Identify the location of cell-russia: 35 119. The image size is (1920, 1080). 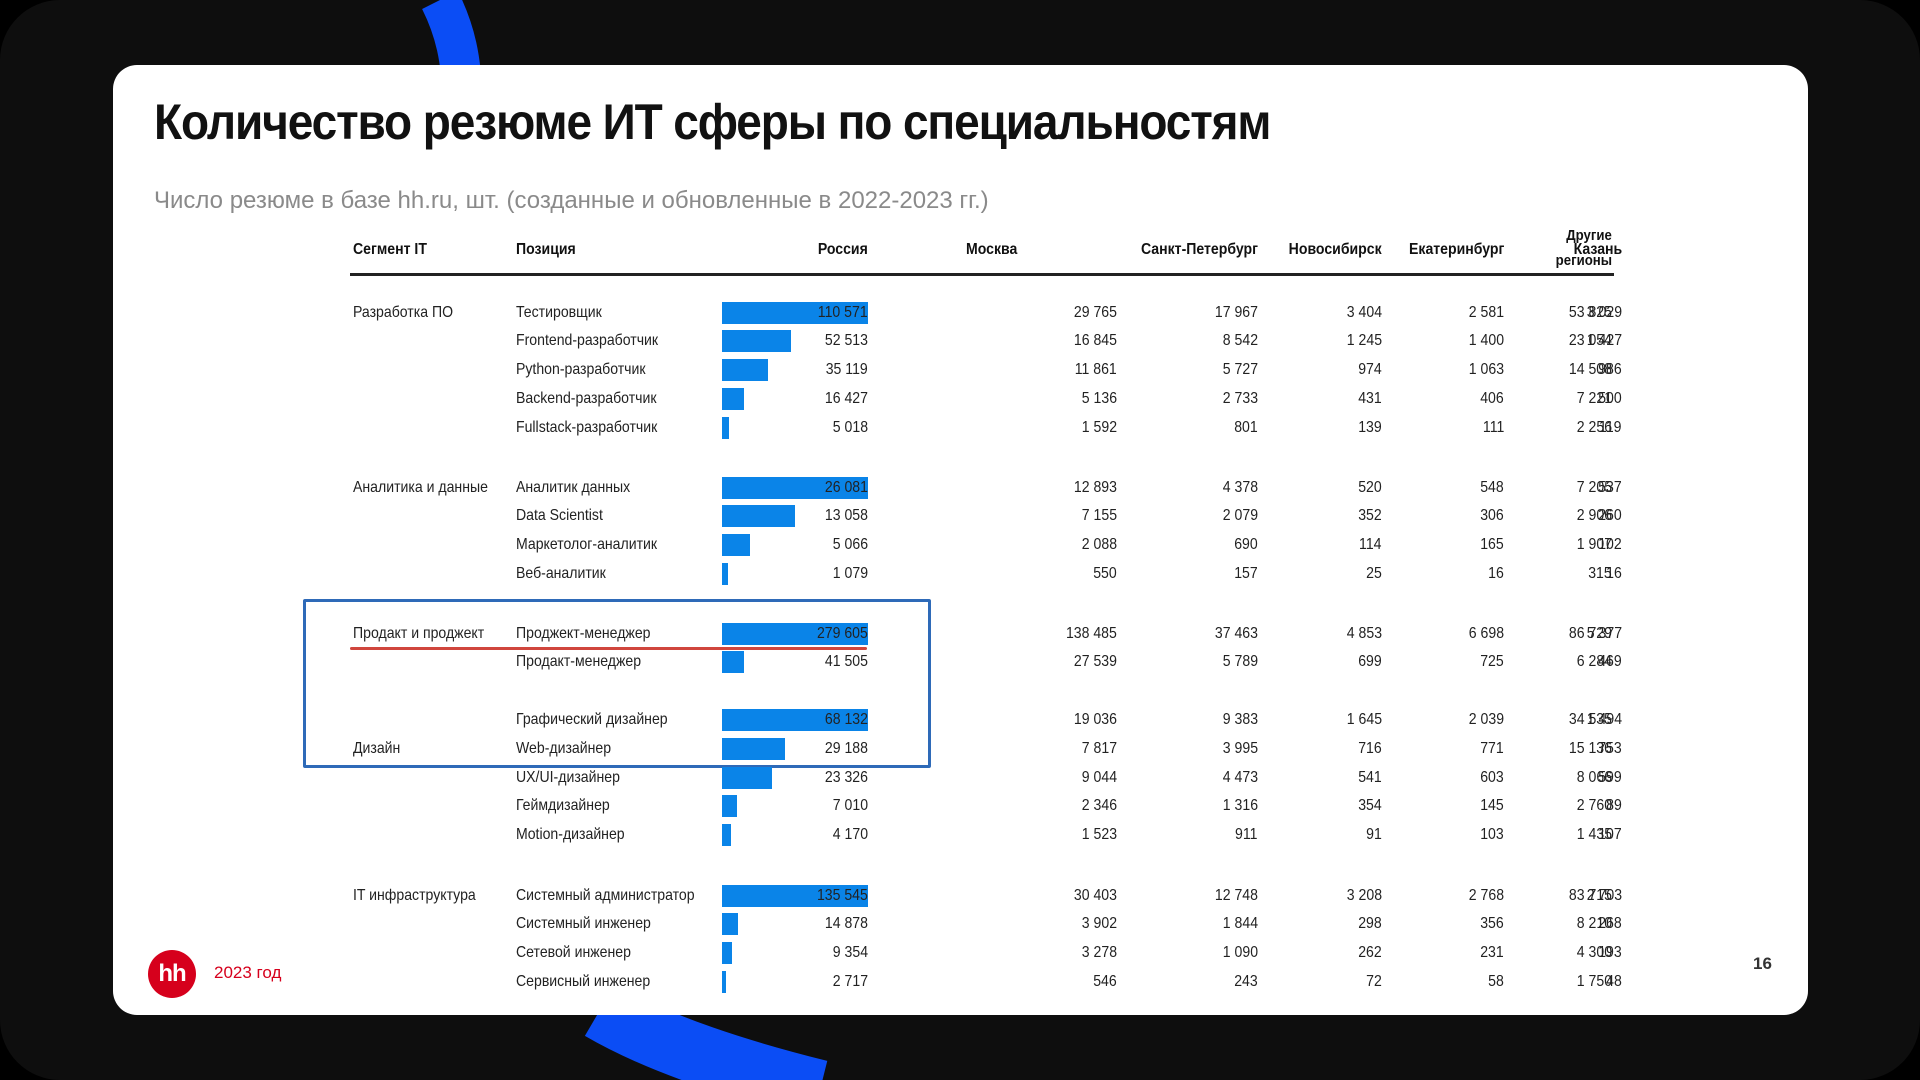
(846, 369).